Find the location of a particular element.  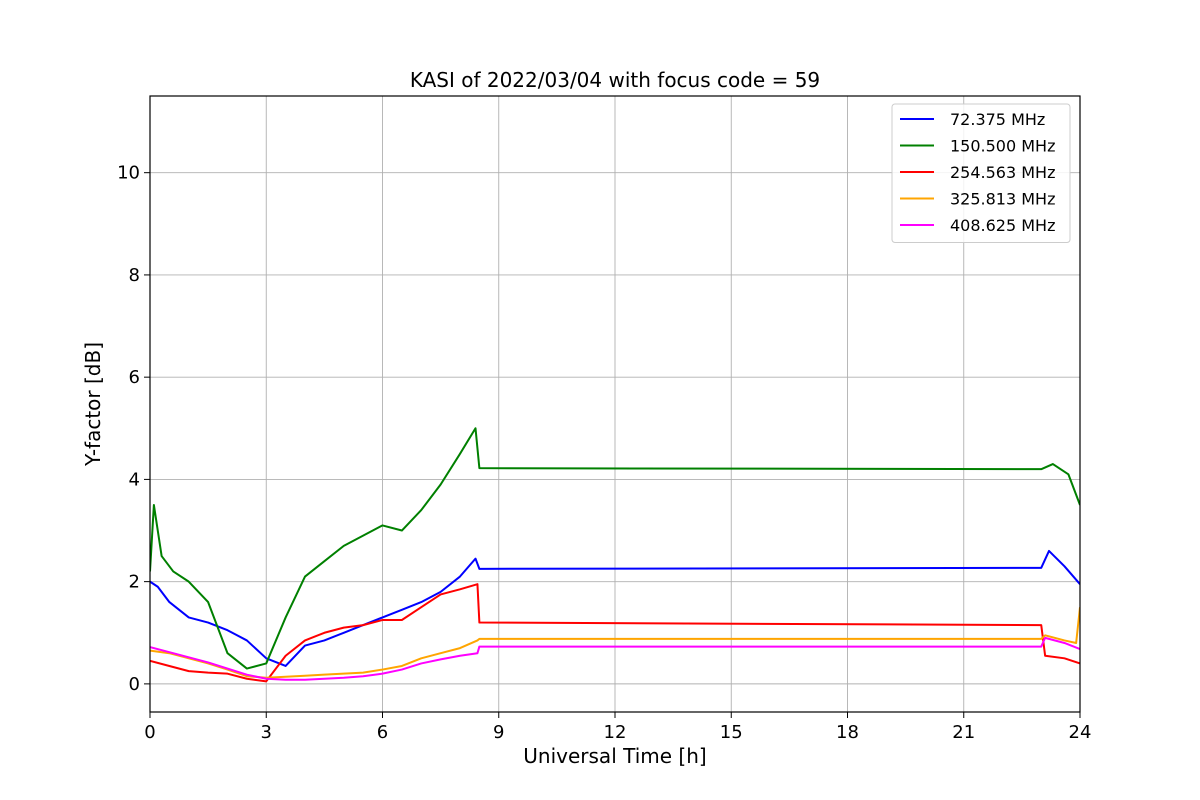

y-tick-label: 4 is located at coordinates (134, 479).